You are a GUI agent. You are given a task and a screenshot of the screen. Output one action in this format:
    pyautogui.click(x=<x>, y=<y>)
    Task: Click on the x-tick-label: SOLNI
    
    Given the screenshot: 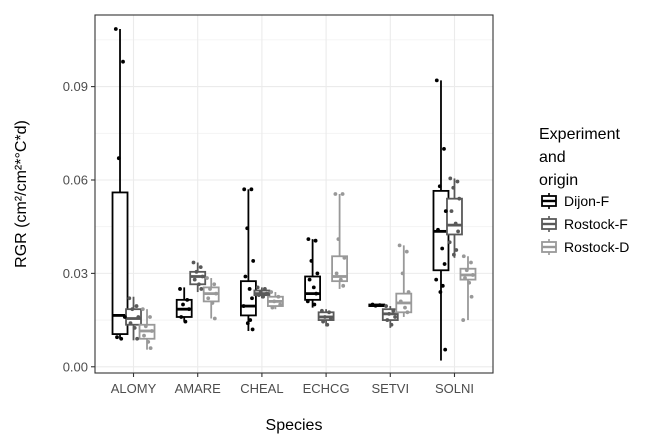 What is the action you would take?
    pyautogui.click(x=454, y=388)
    